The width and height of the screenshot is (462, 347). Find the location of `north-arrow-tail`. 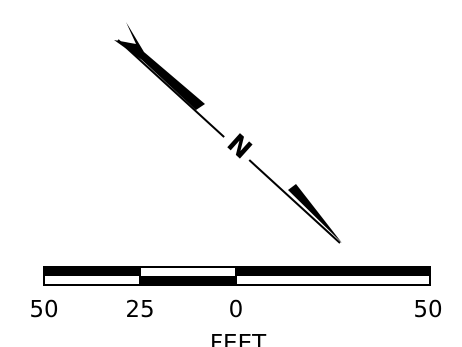

north-arrow-tail is located at coordinates (159, 66).